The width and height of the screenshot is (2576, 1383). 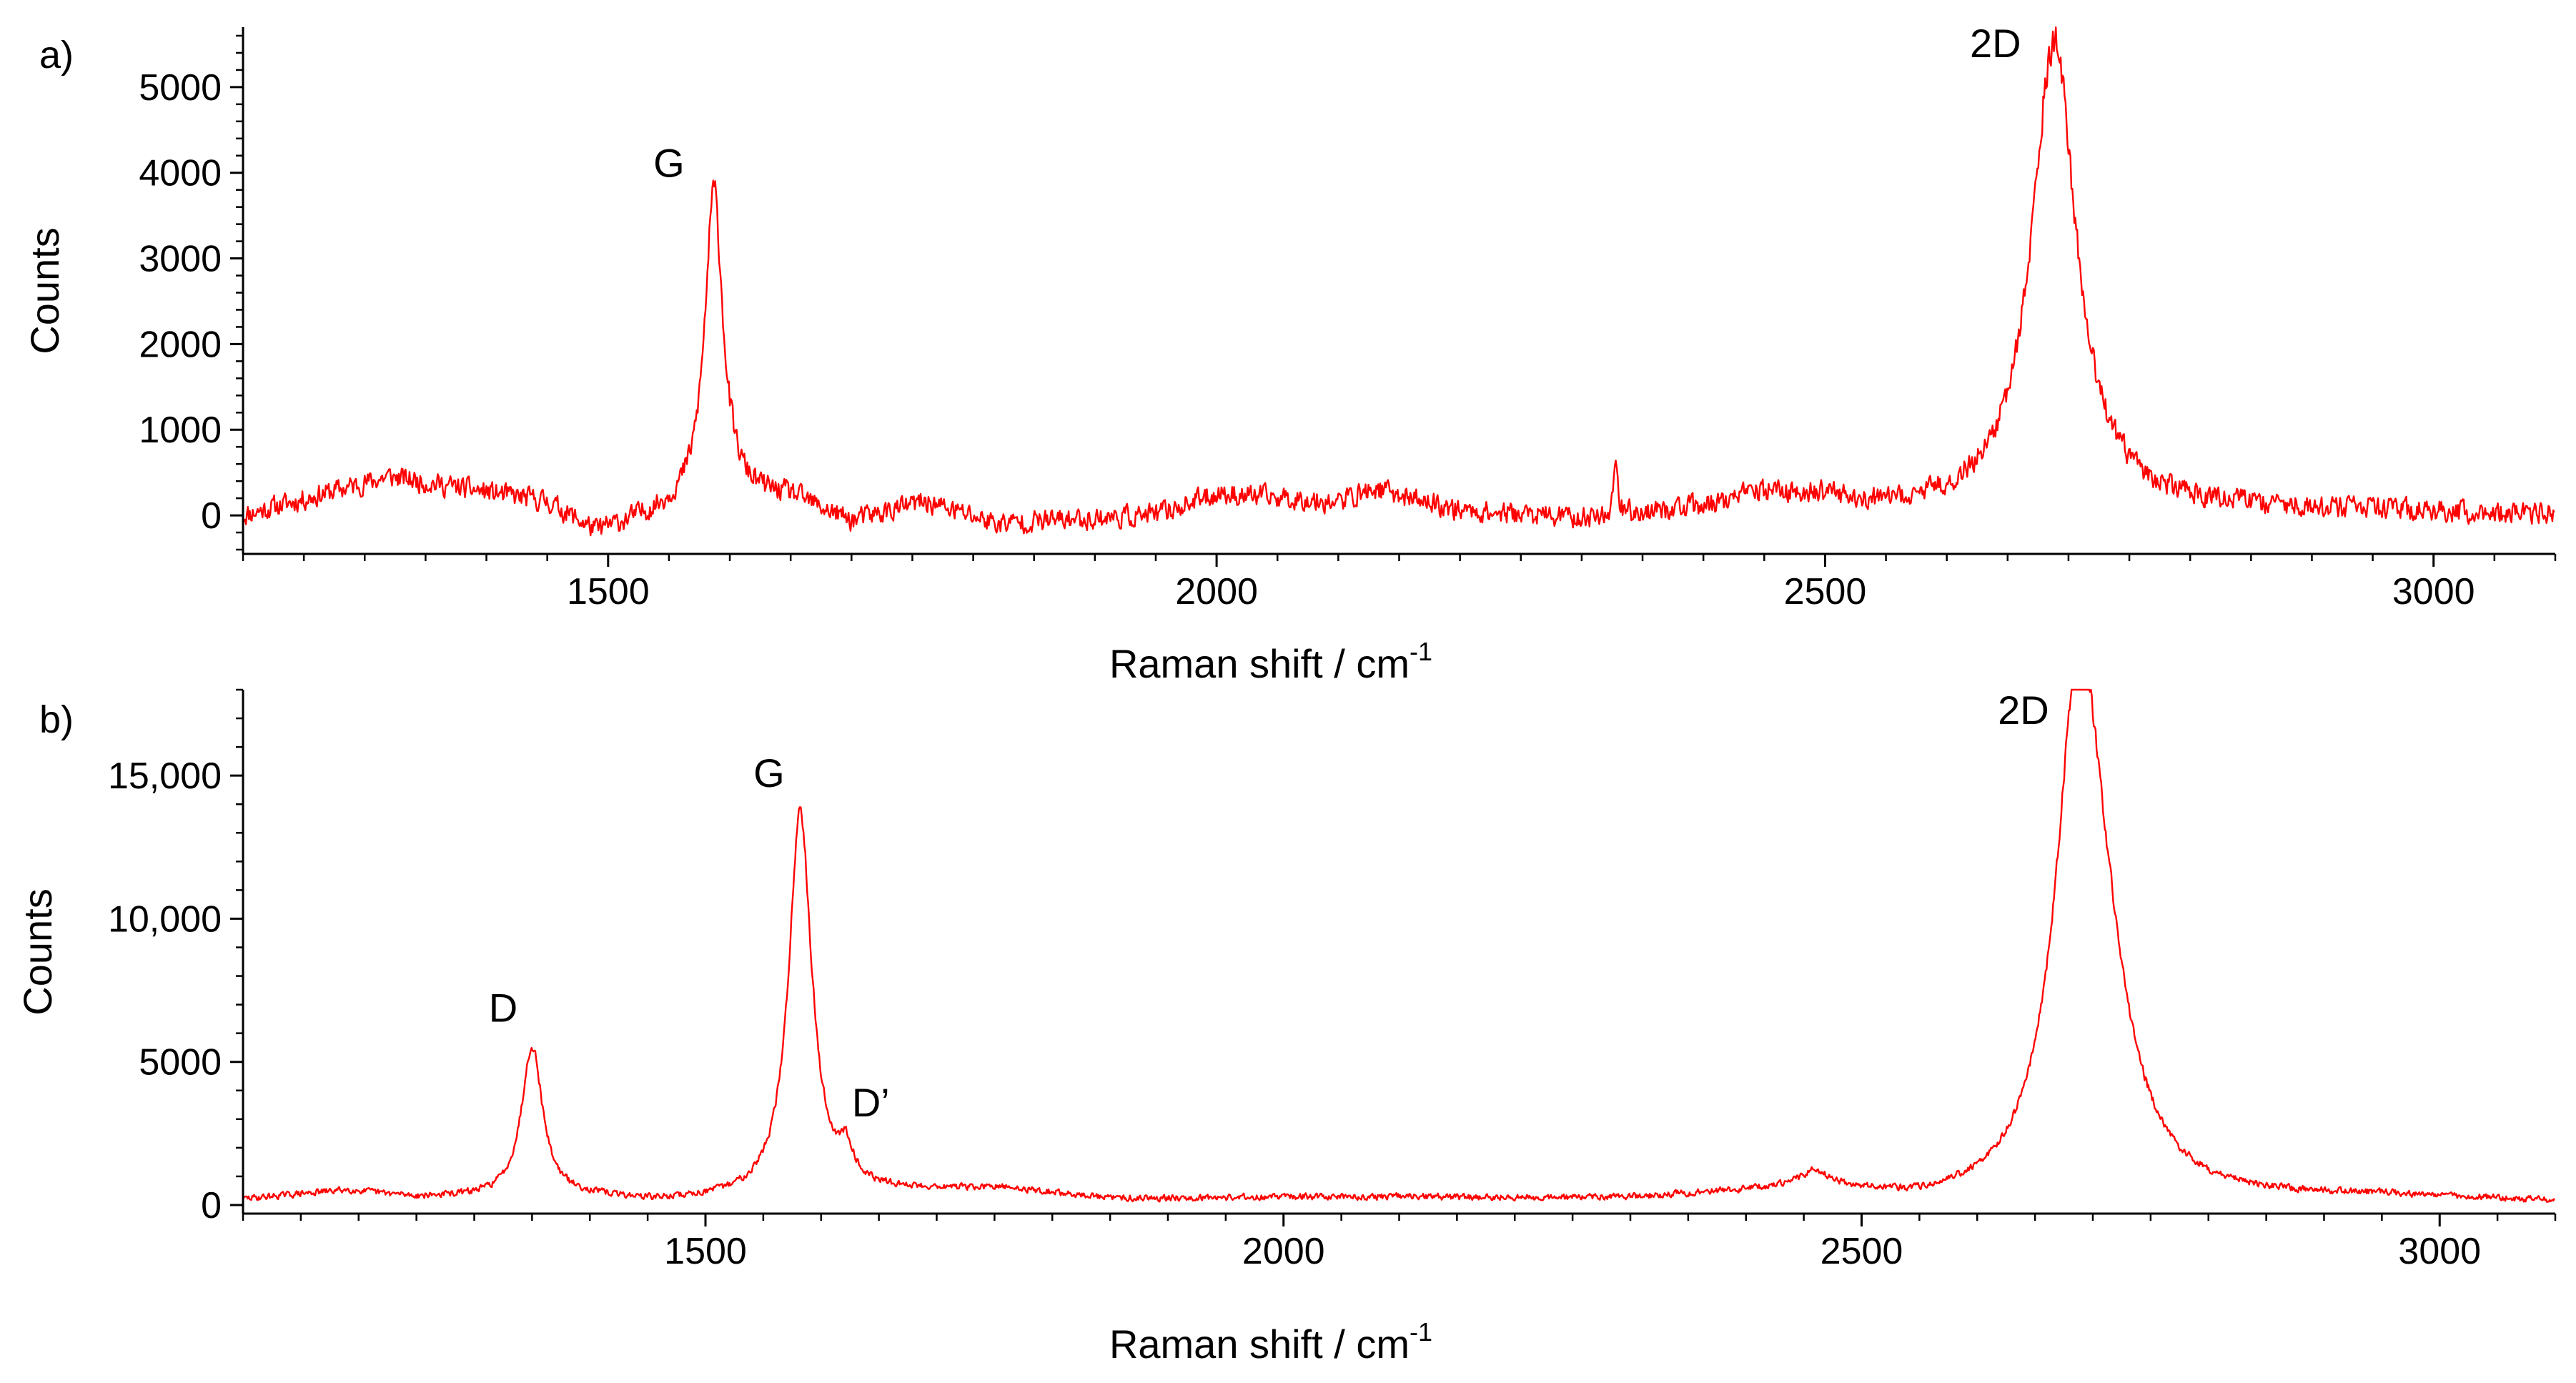 What do you see at coordinates (181, 259) in the screenshot?
I see `y-tick-label-a: 3000` at bounding box center [181, 259].